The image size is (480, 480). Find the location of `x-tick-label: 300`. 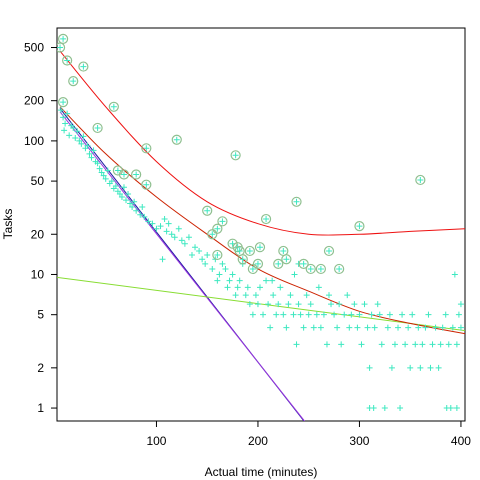

x-tick-label: 300 is located at coordinates (359, 441).